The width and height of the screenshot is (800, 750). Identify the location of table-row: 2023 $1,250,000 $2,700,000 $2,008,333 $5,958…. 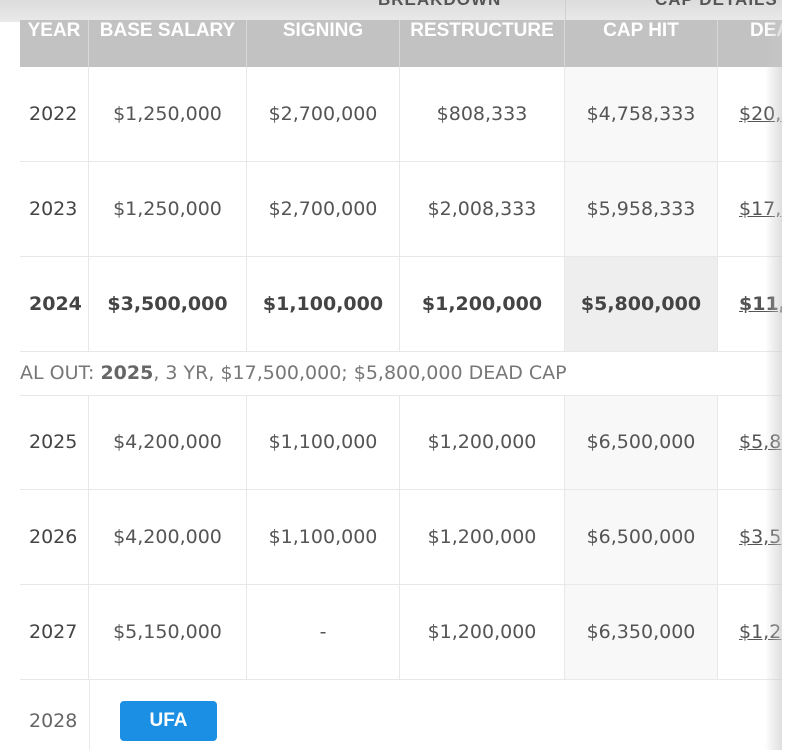
(401, 209).